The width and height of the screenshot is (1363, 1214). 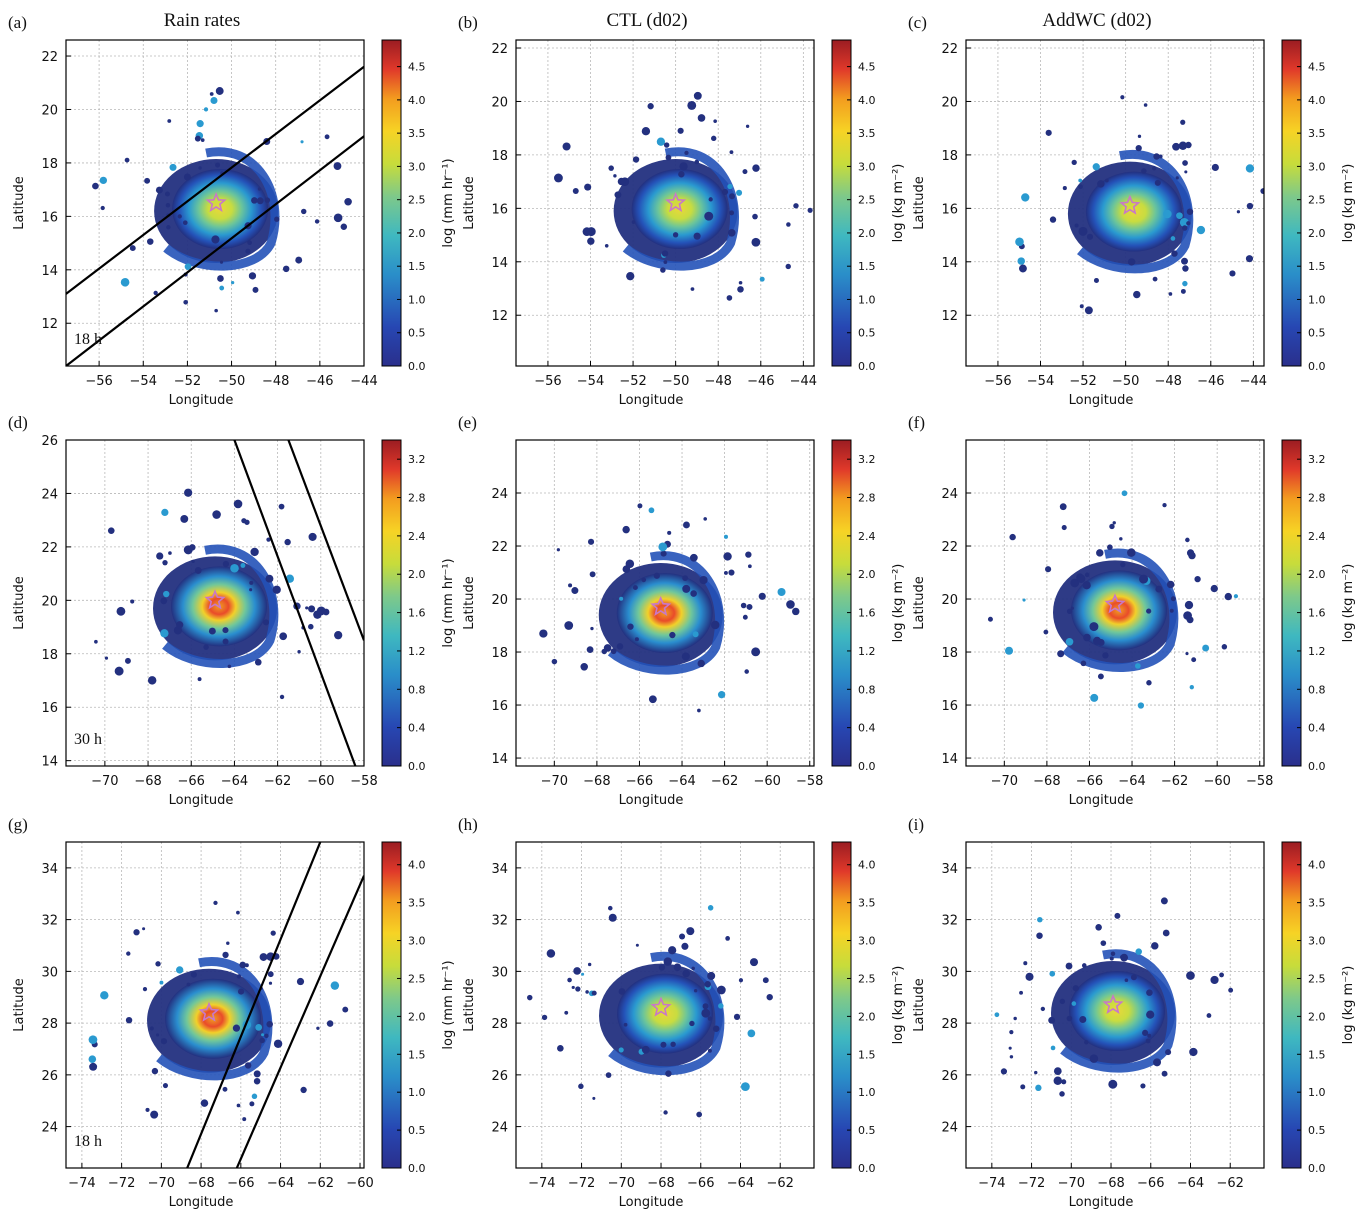 I want to click on colorbar-tick-label: 3.5, so click(x=417, y=903).